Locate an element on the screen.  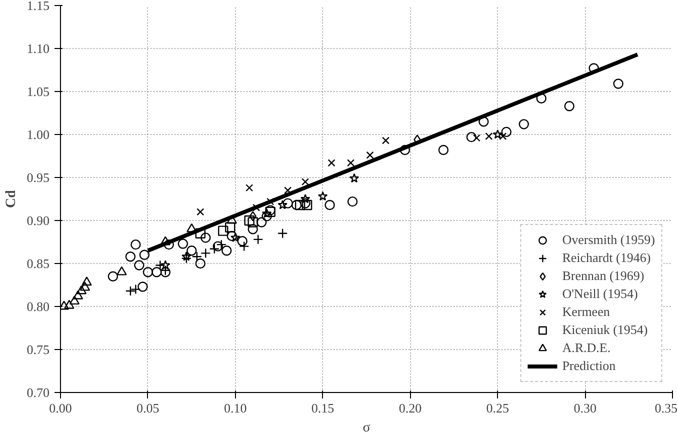
y-tick-label: 0.95 is located at coordinates (38, 177).